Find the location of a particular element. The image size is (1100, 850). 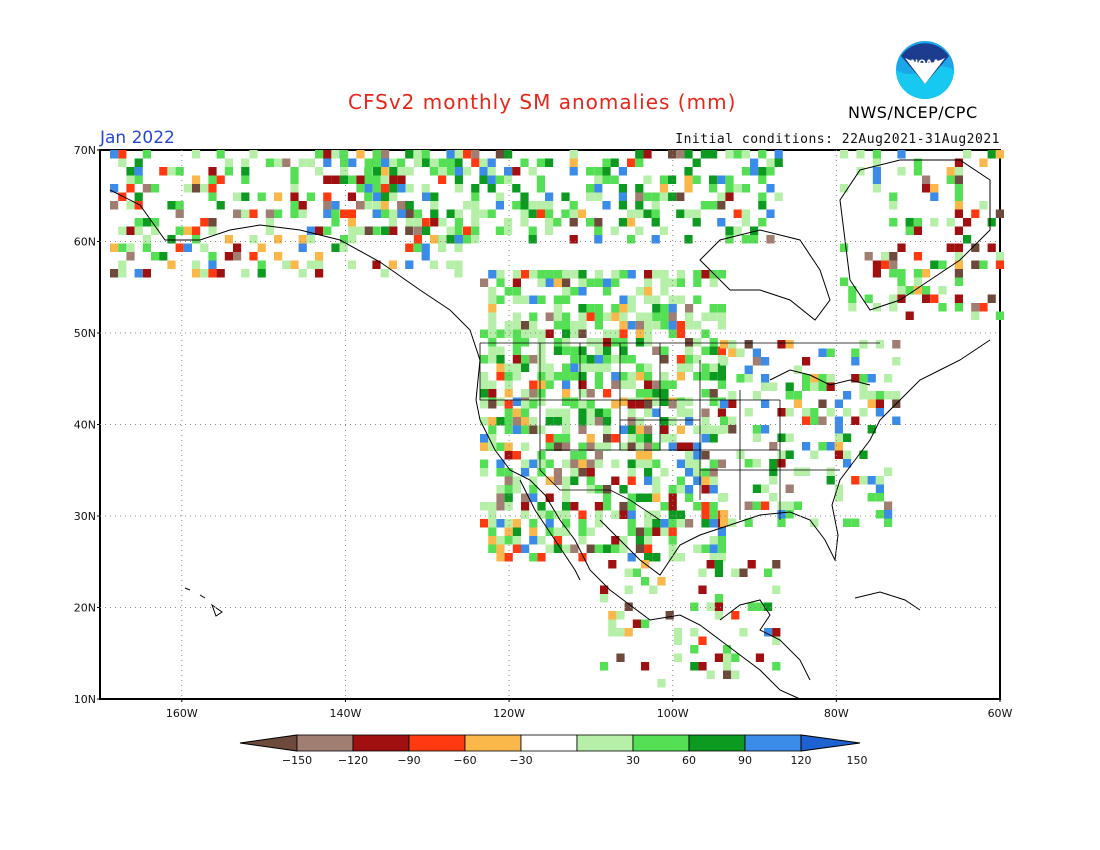

colorbar-swatch is located at coordinates (437, 743).